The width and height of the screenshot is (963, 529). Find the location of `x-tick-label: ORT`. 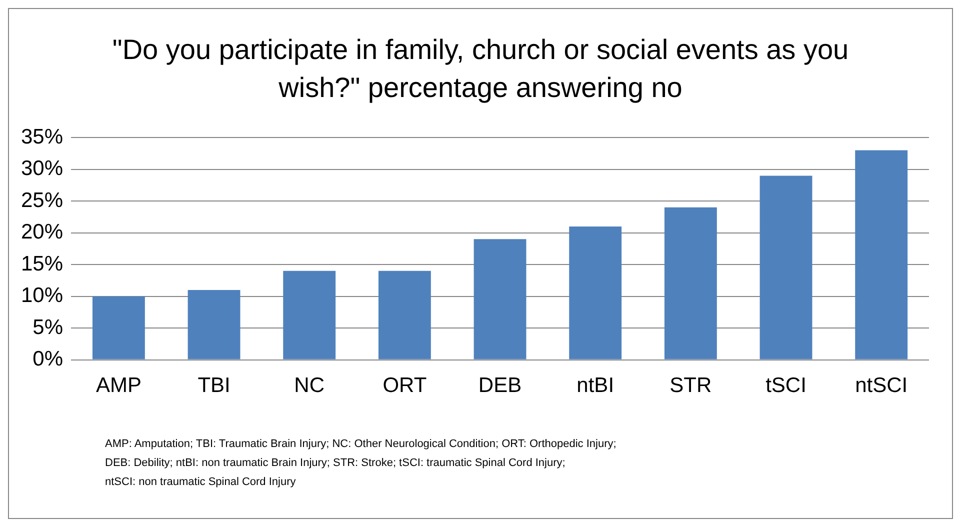

x-tick-label: ORT is located at coordinates (404, 386).